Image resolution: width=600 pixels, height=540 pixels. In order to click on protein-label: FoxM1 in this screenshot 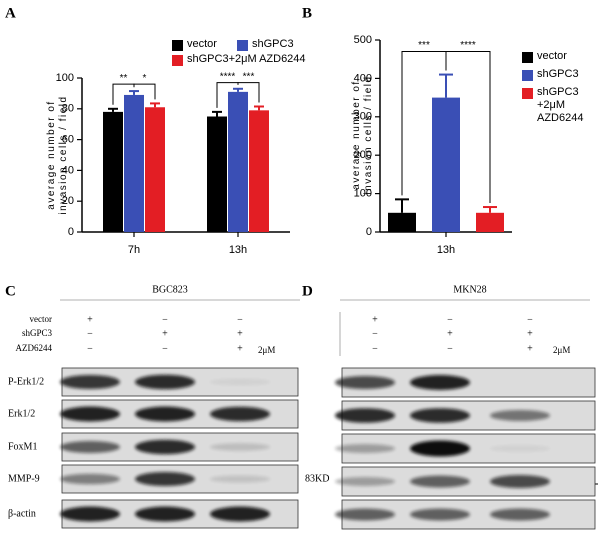, I will do `click(22, 446)`.